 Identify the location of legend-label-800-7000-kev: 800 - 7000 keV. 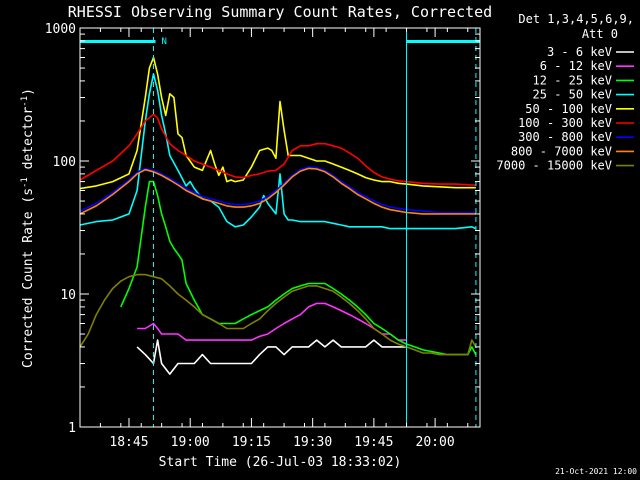
(561, 151).